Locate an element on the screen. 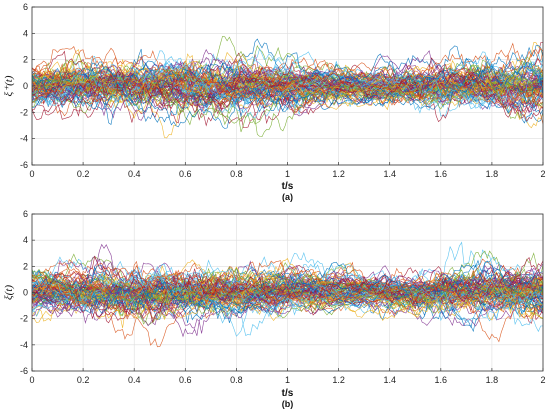  y-axis-label: ξ(t) is located at coordinates (9, 292).